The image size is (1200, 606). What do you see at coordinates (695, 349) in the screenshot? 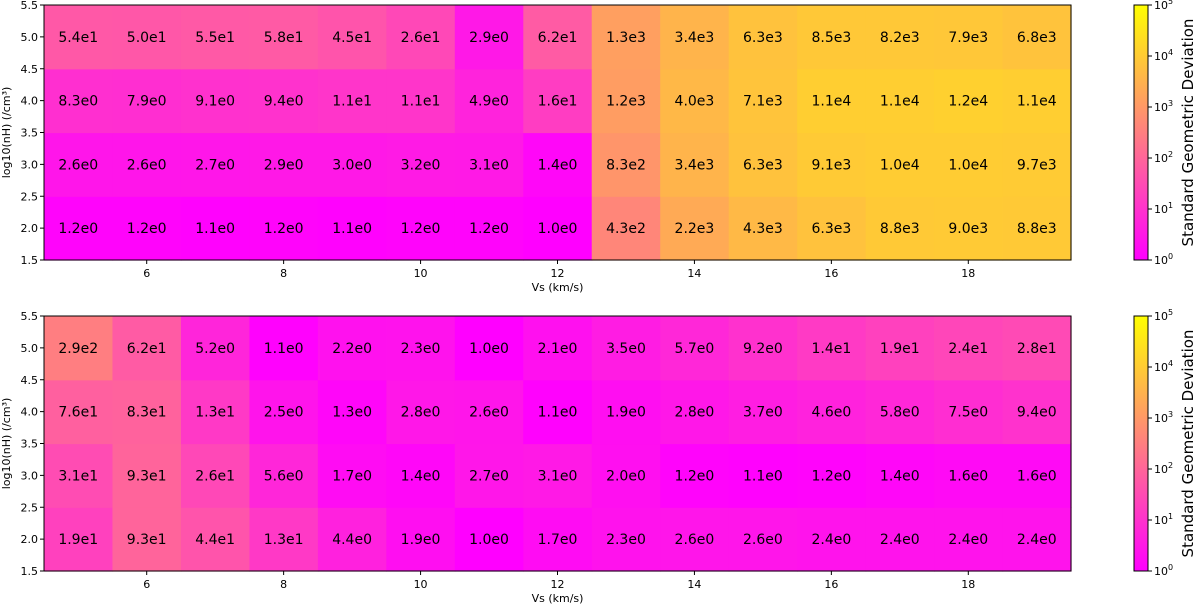
I see `cell-value-label: 5.7e0` at bounding box center [695, 349].